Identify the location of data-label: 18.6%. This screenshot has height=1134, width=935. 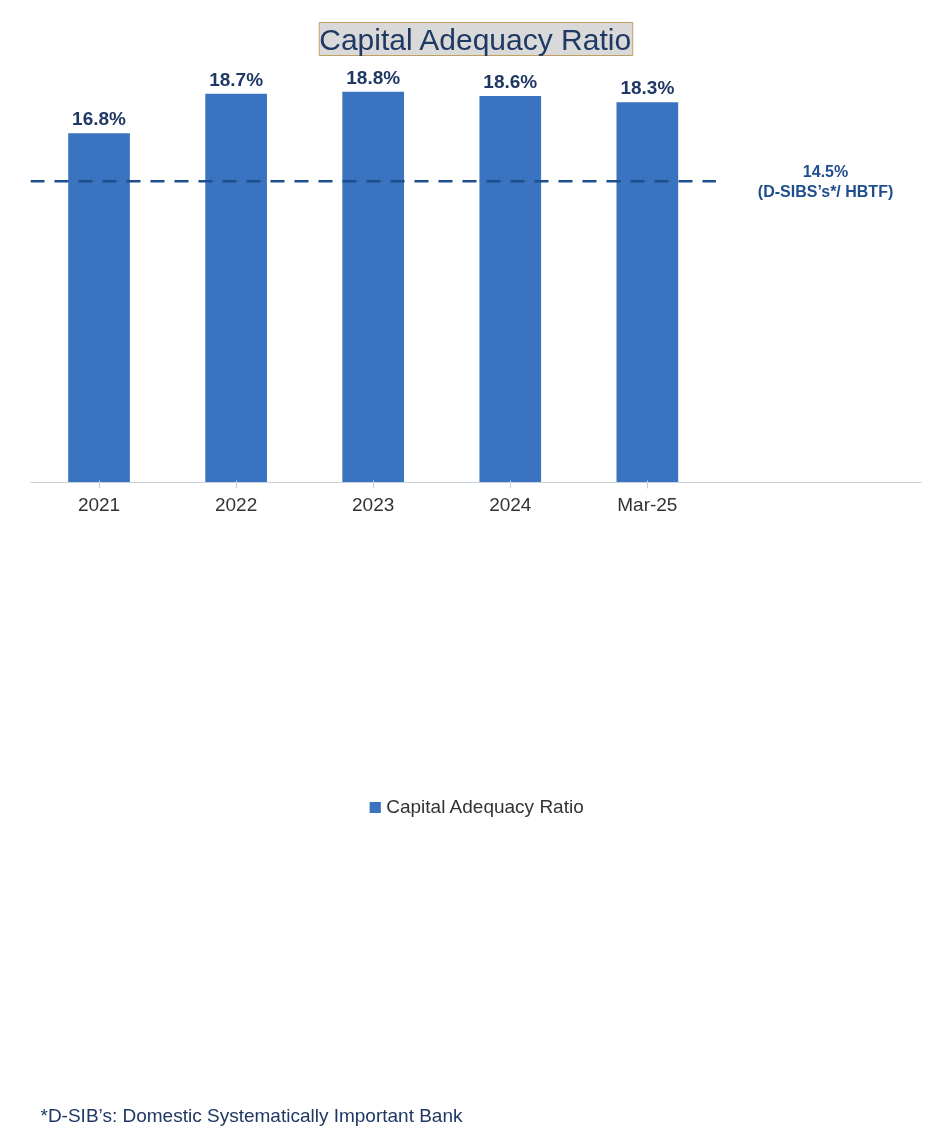
(510, 81).